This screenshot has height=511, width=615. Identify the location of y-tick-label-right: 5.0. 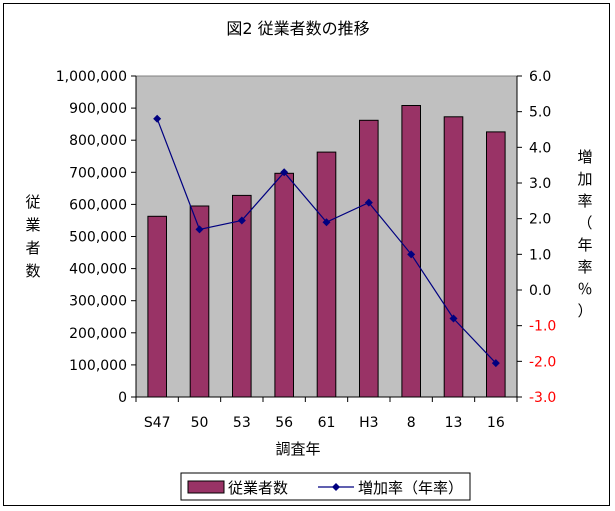
(540, 113).